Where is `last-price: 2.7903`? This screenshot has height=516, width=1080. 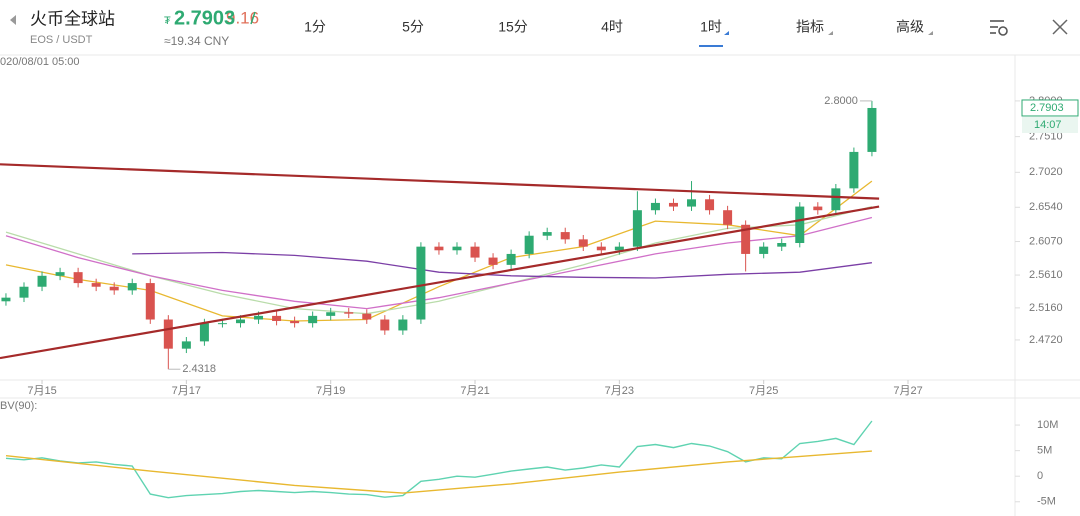
last-price: 2.7903 is located at coordinates (204, 18).